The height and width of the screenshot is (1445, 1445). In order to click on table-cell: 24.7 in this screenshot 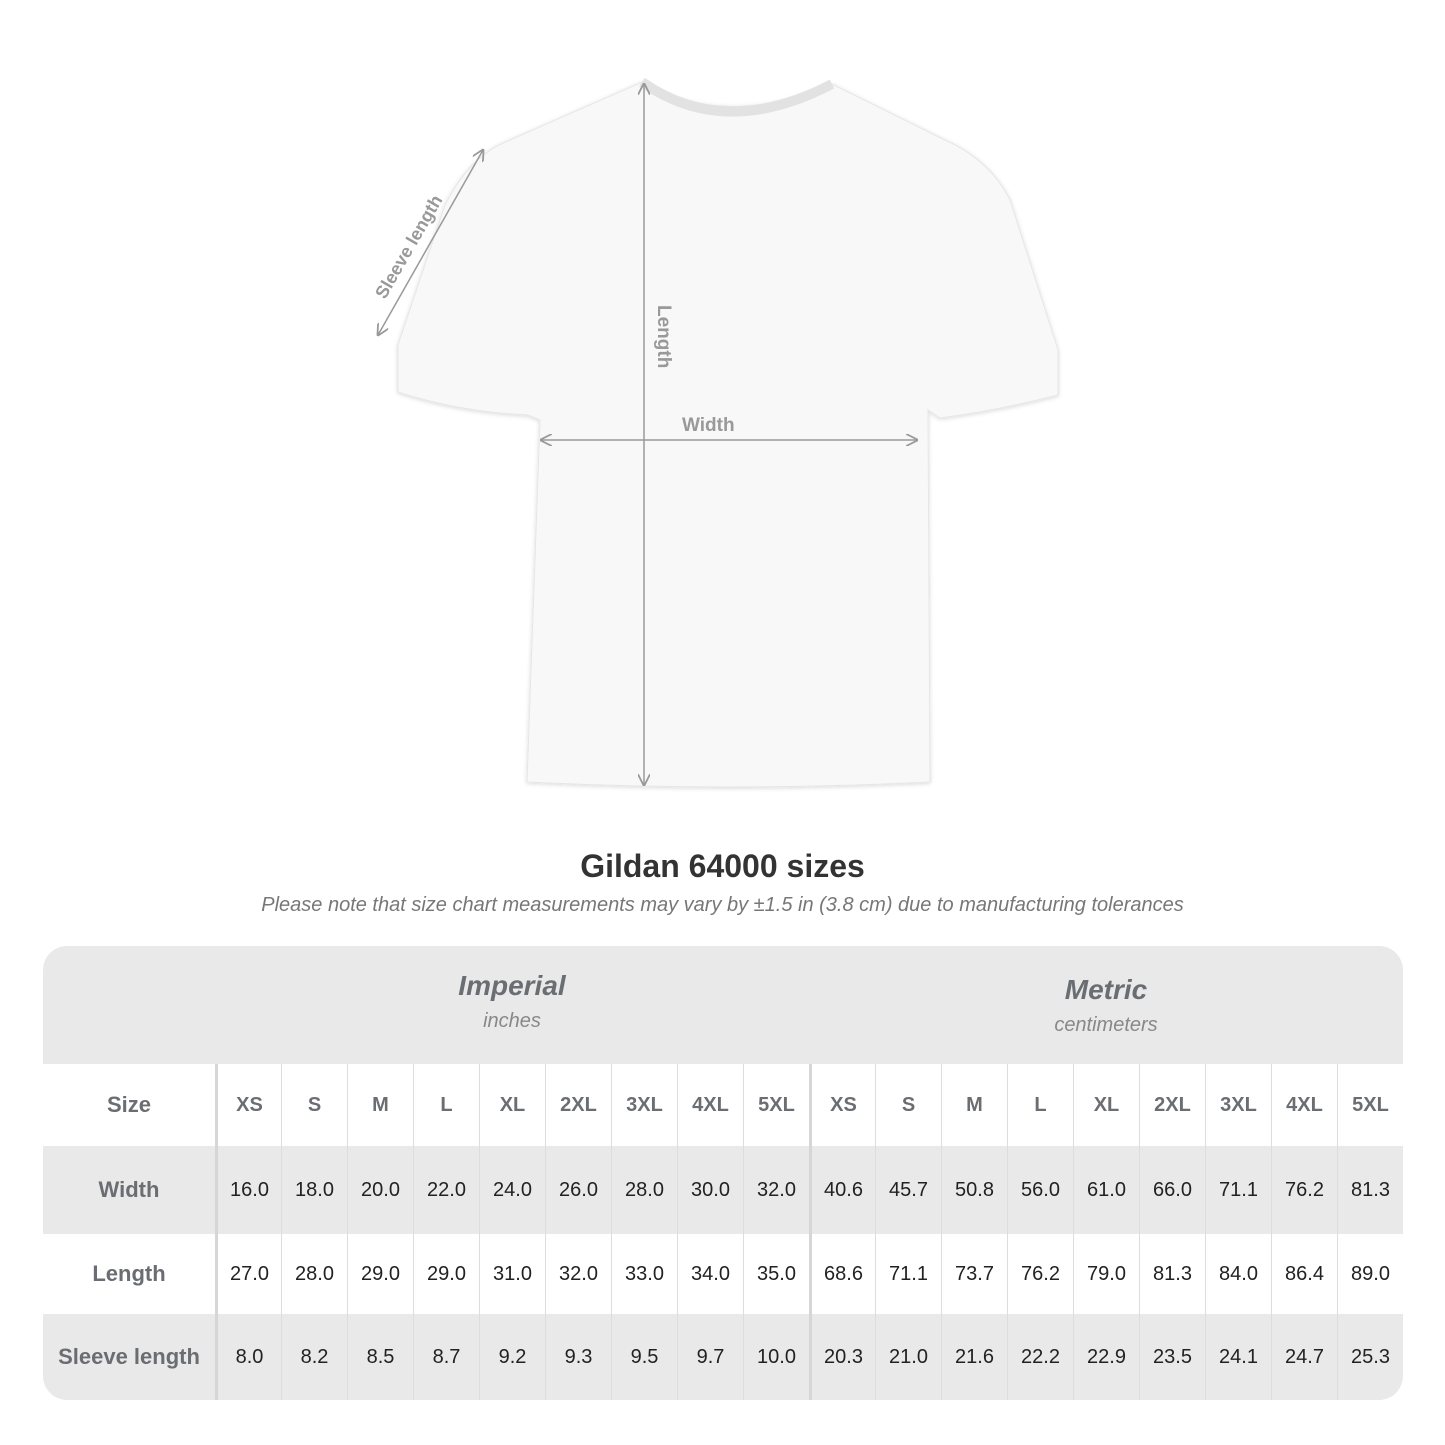, I will do `click(1304, 1357)`.